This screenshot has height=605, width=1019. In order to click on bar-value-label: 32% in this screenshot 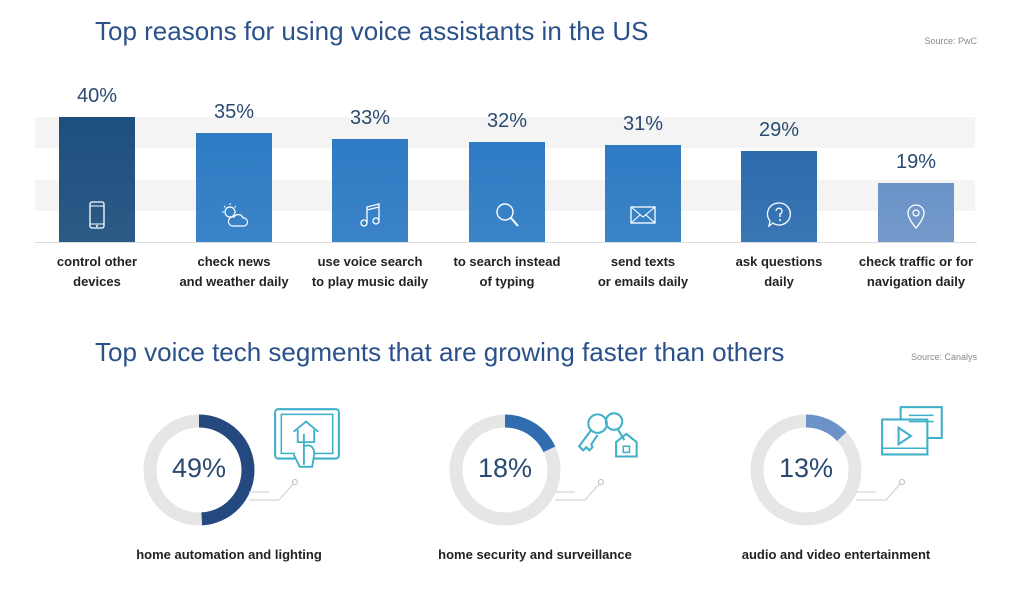, I will do `click(507, 121)`.